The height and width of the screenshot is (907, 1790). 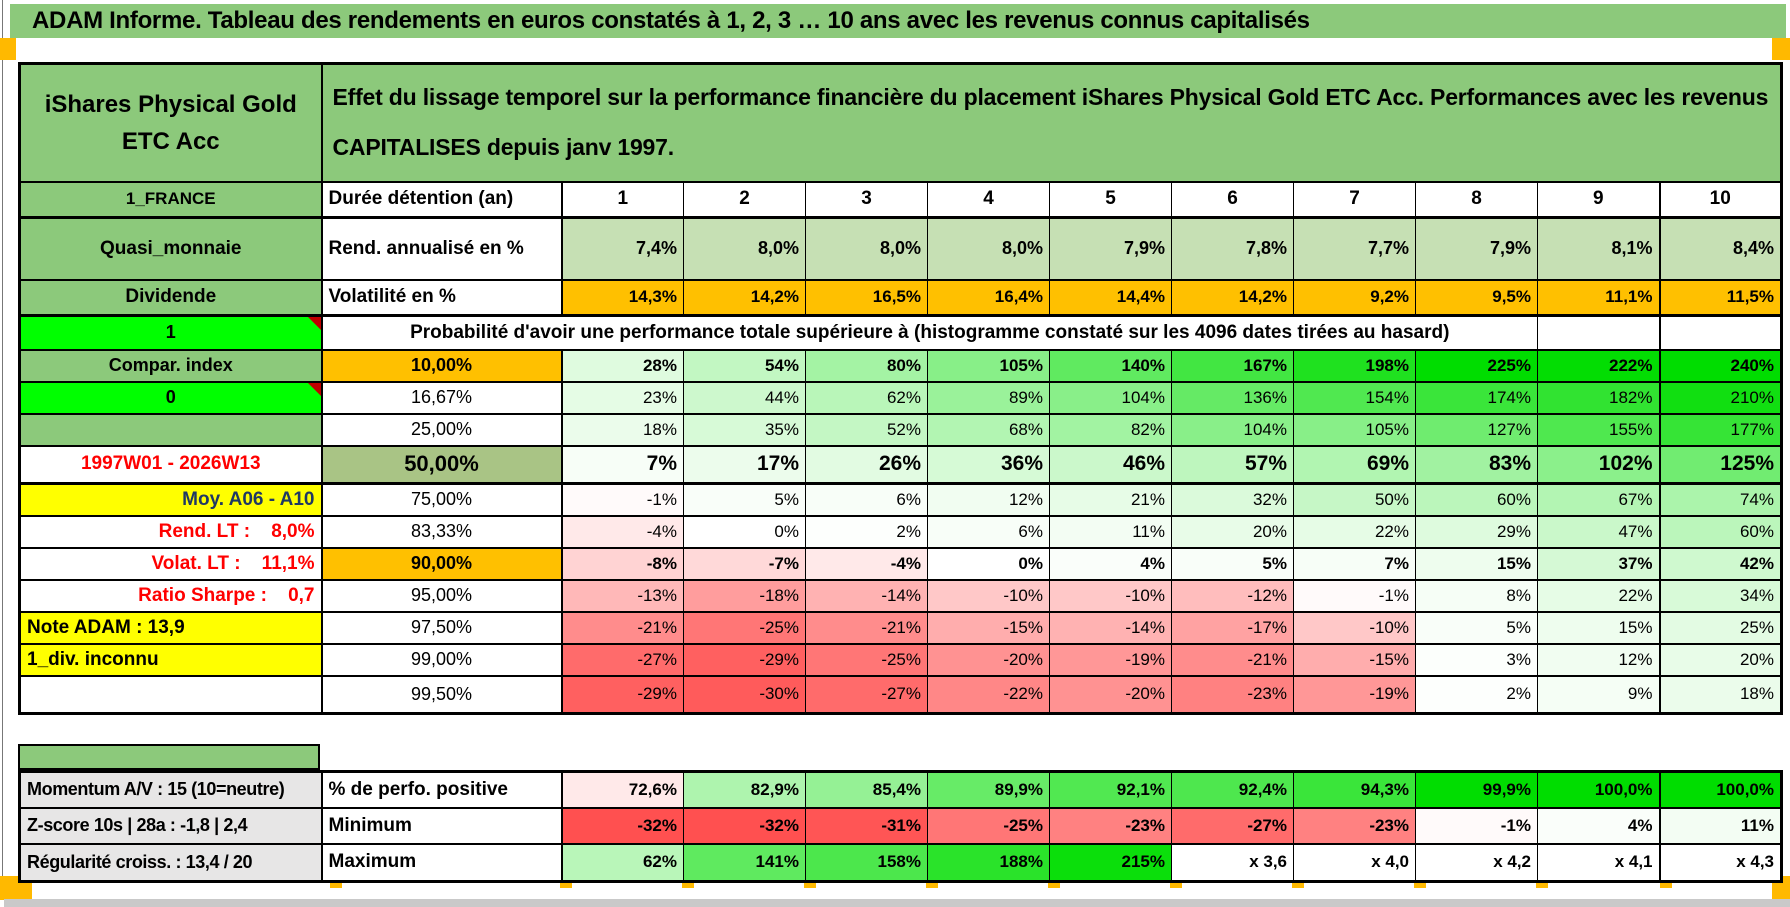 I want to click on data-cell: 9, so click(x=1599, y=199).